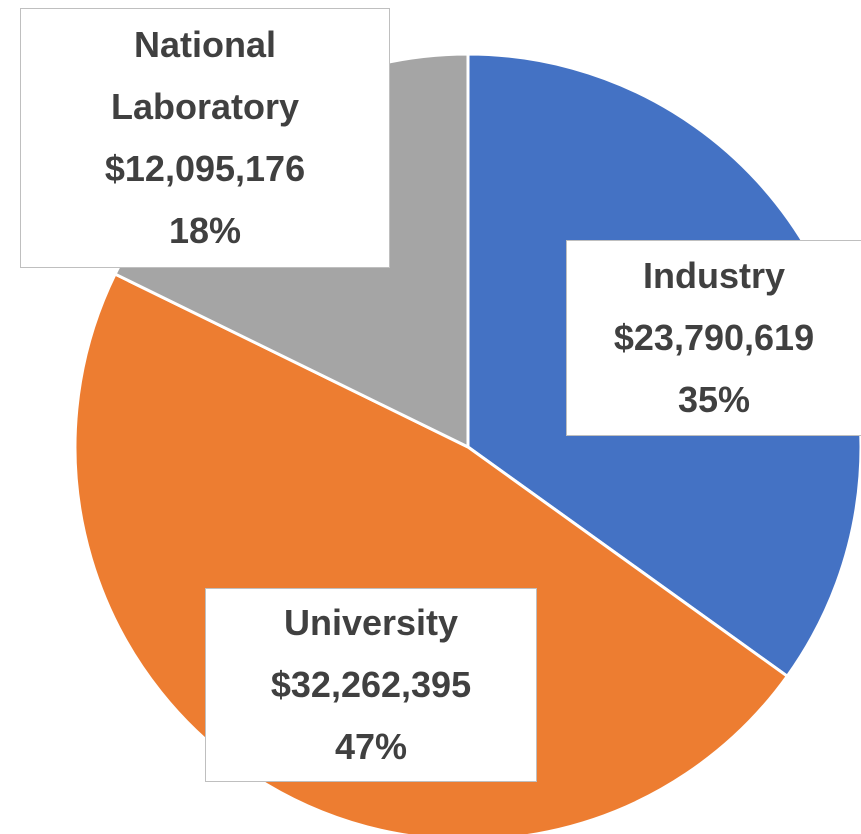 The width and height of the screenshot is (861, 834). Describe the element at coordinates (371, 622) in the screenshot. I see `label-name: University` at that location.